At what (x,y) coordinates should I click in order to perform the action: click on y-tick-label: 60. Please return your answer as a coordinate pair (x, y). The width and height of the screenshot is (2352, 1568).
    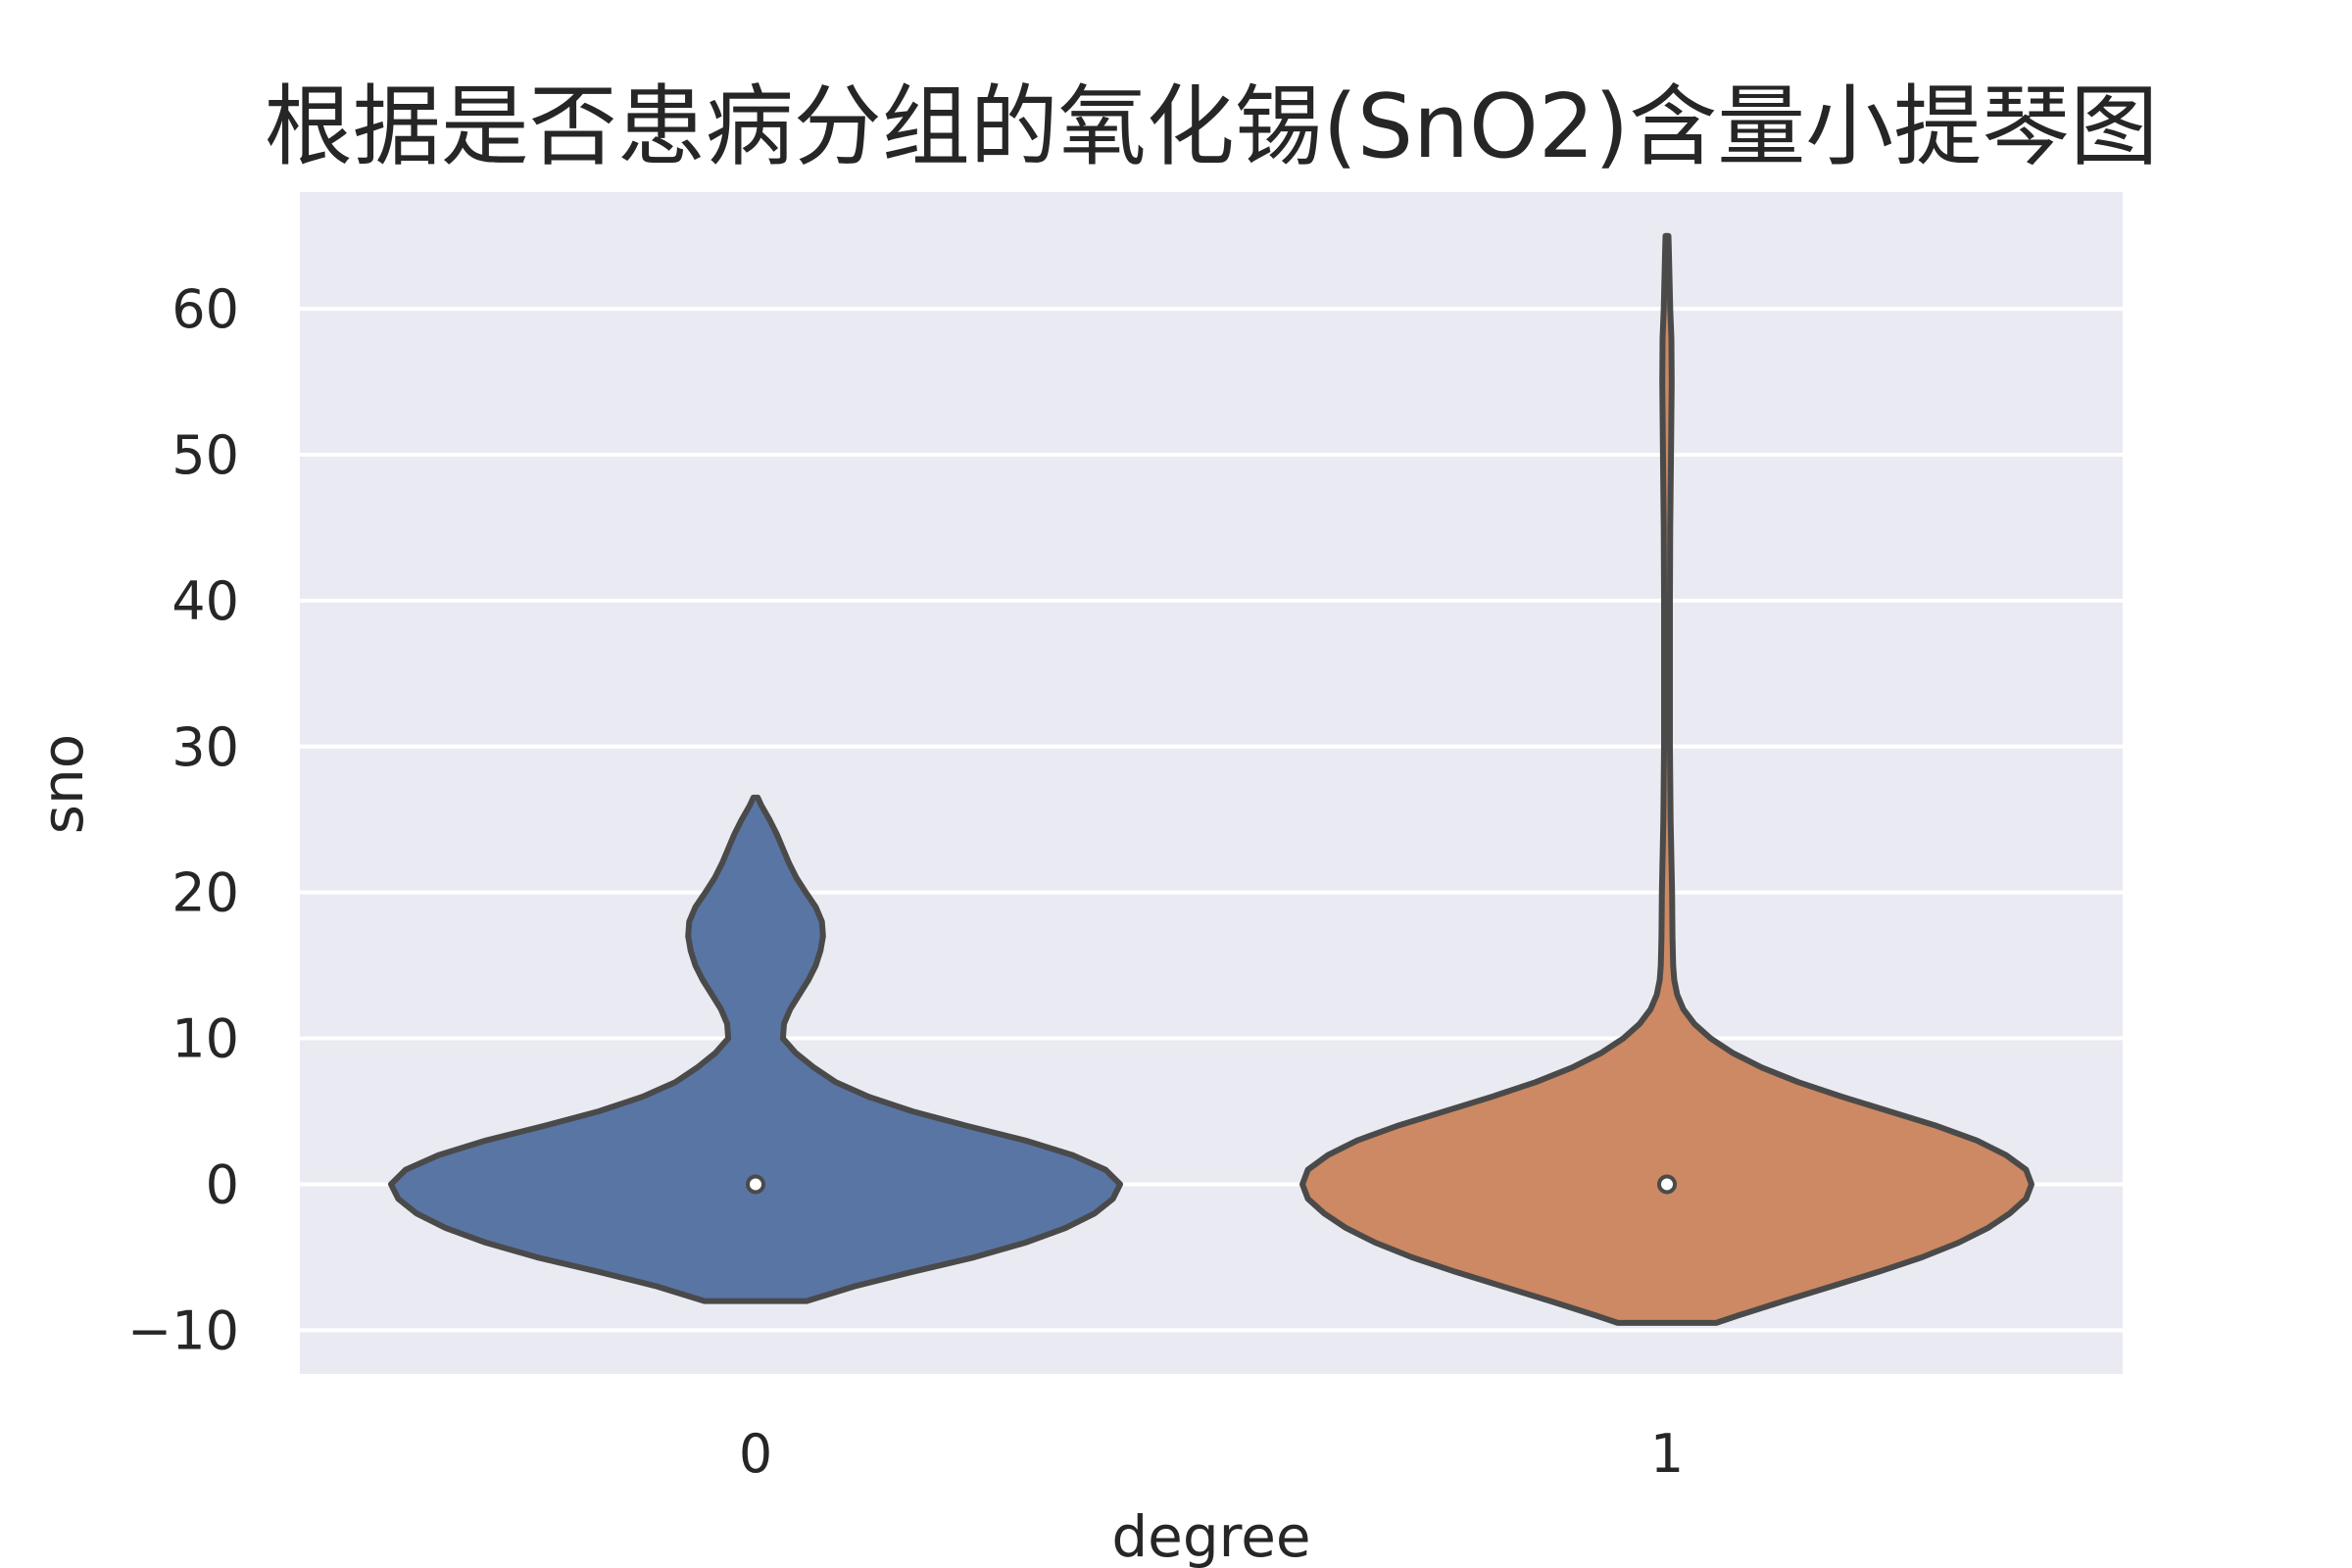
    Looking at the image, I should click on (205, 309).